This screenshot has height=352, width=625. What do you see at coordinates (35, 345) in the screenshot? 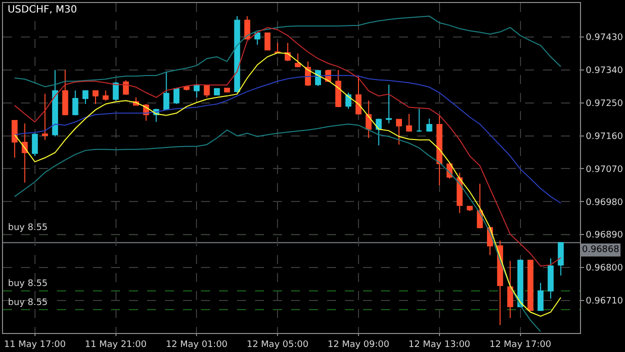
I see `x-tick-label: 11 May 17:00` at bounding box center [35, 345].